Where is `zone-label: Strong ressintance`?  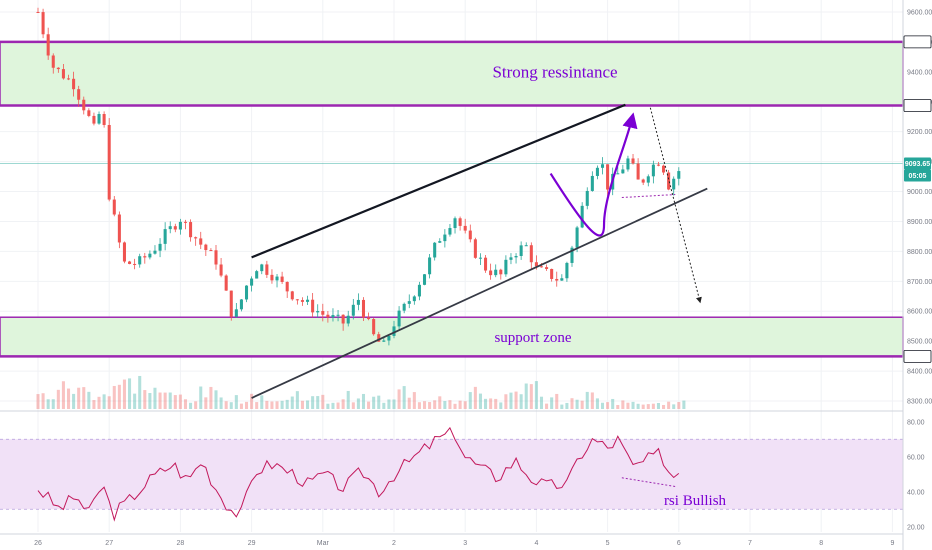 zone-label: Strong ressintance is located at coordinates (554, 72).